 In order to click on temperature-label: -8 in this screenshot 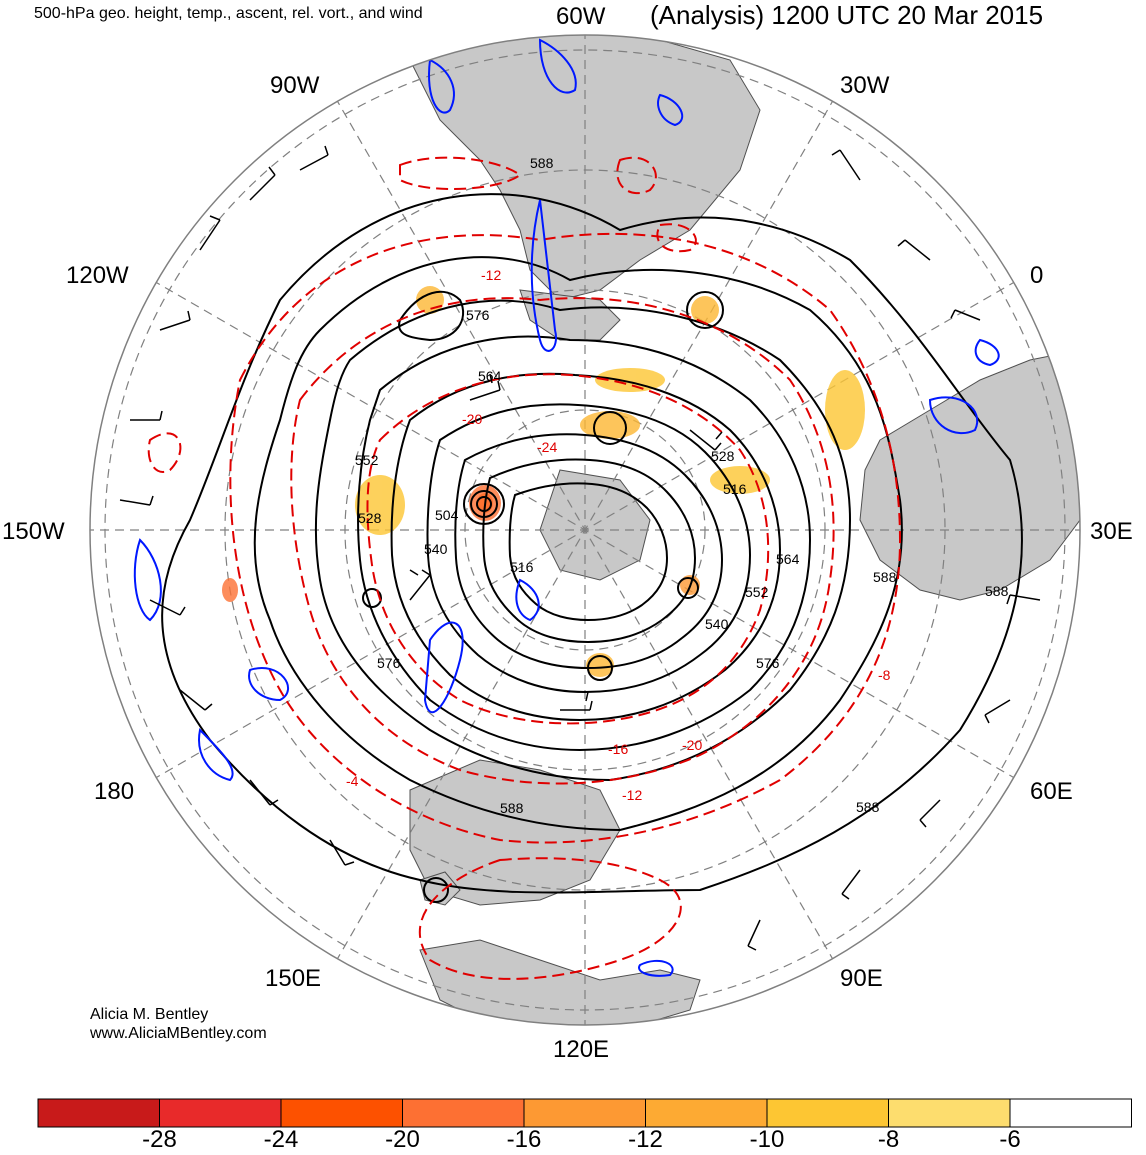, I will do `click(884, 675)`.